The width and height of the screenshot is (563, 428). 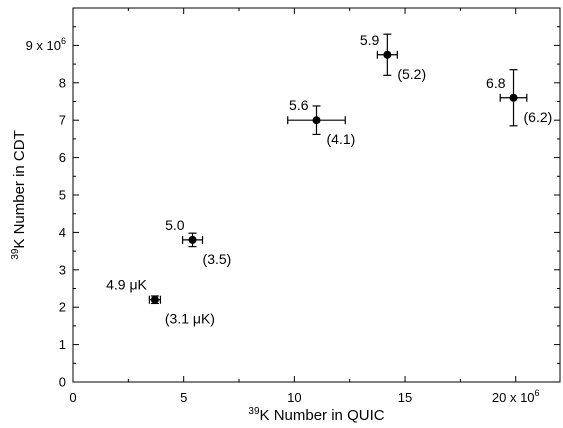 I want to click on x-tick-label: 15, so click(x=405, y=397).